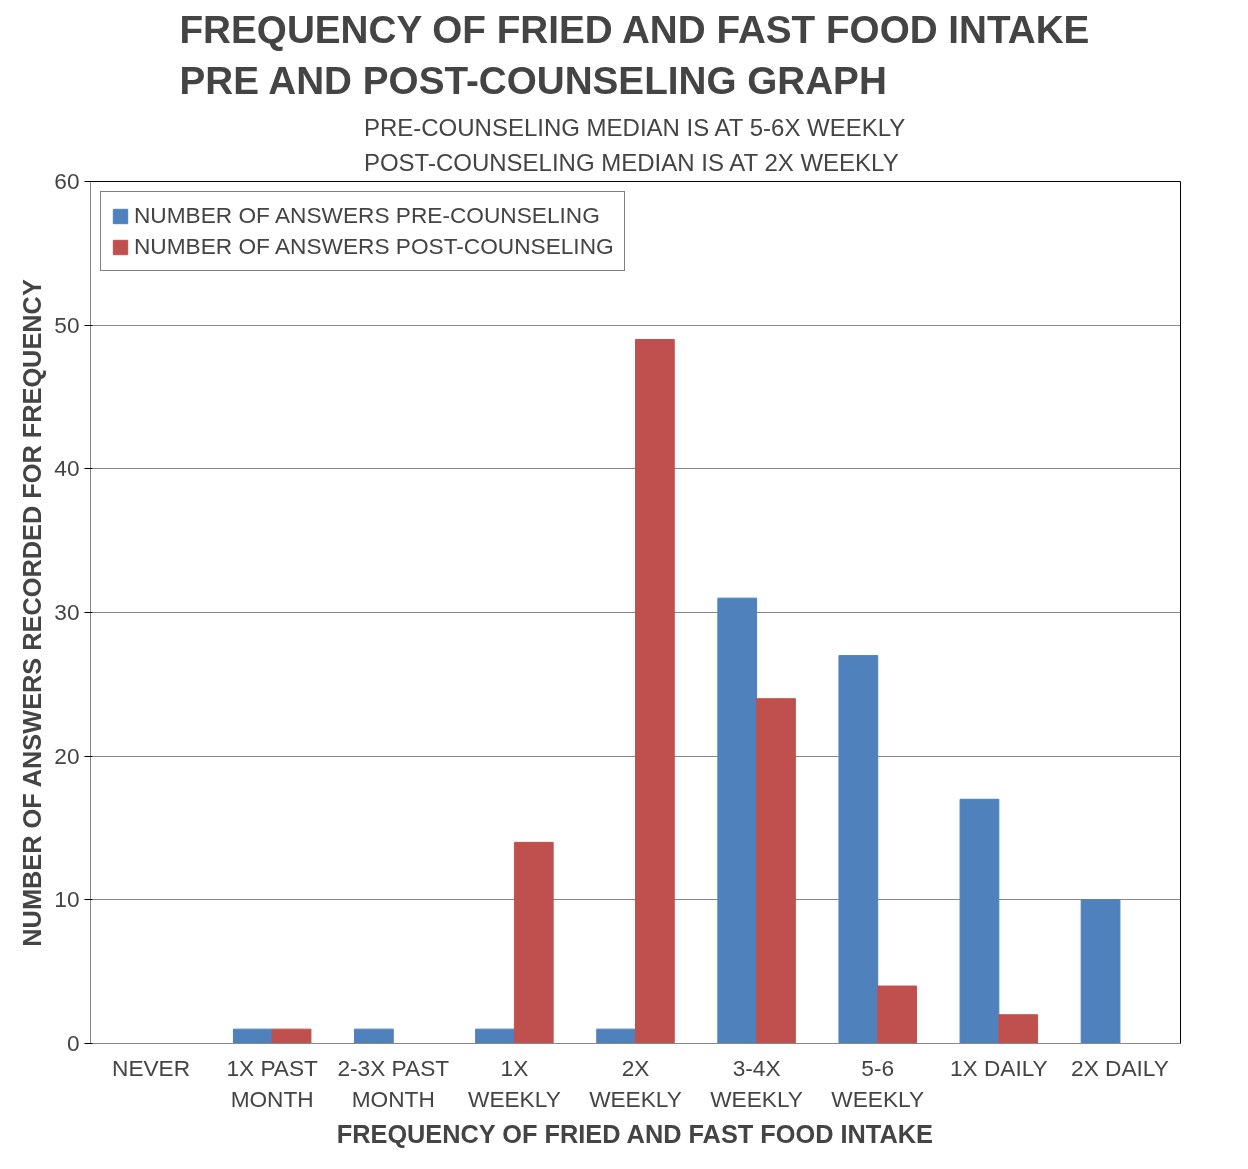  I want to click on chart-subtitle: PRE-COUNSELING MEDIAN IS AT 5-6X WEEKLY POST-COUNSELING MEDIAN IS AT 2X WEEKLY, so click(634, 145).